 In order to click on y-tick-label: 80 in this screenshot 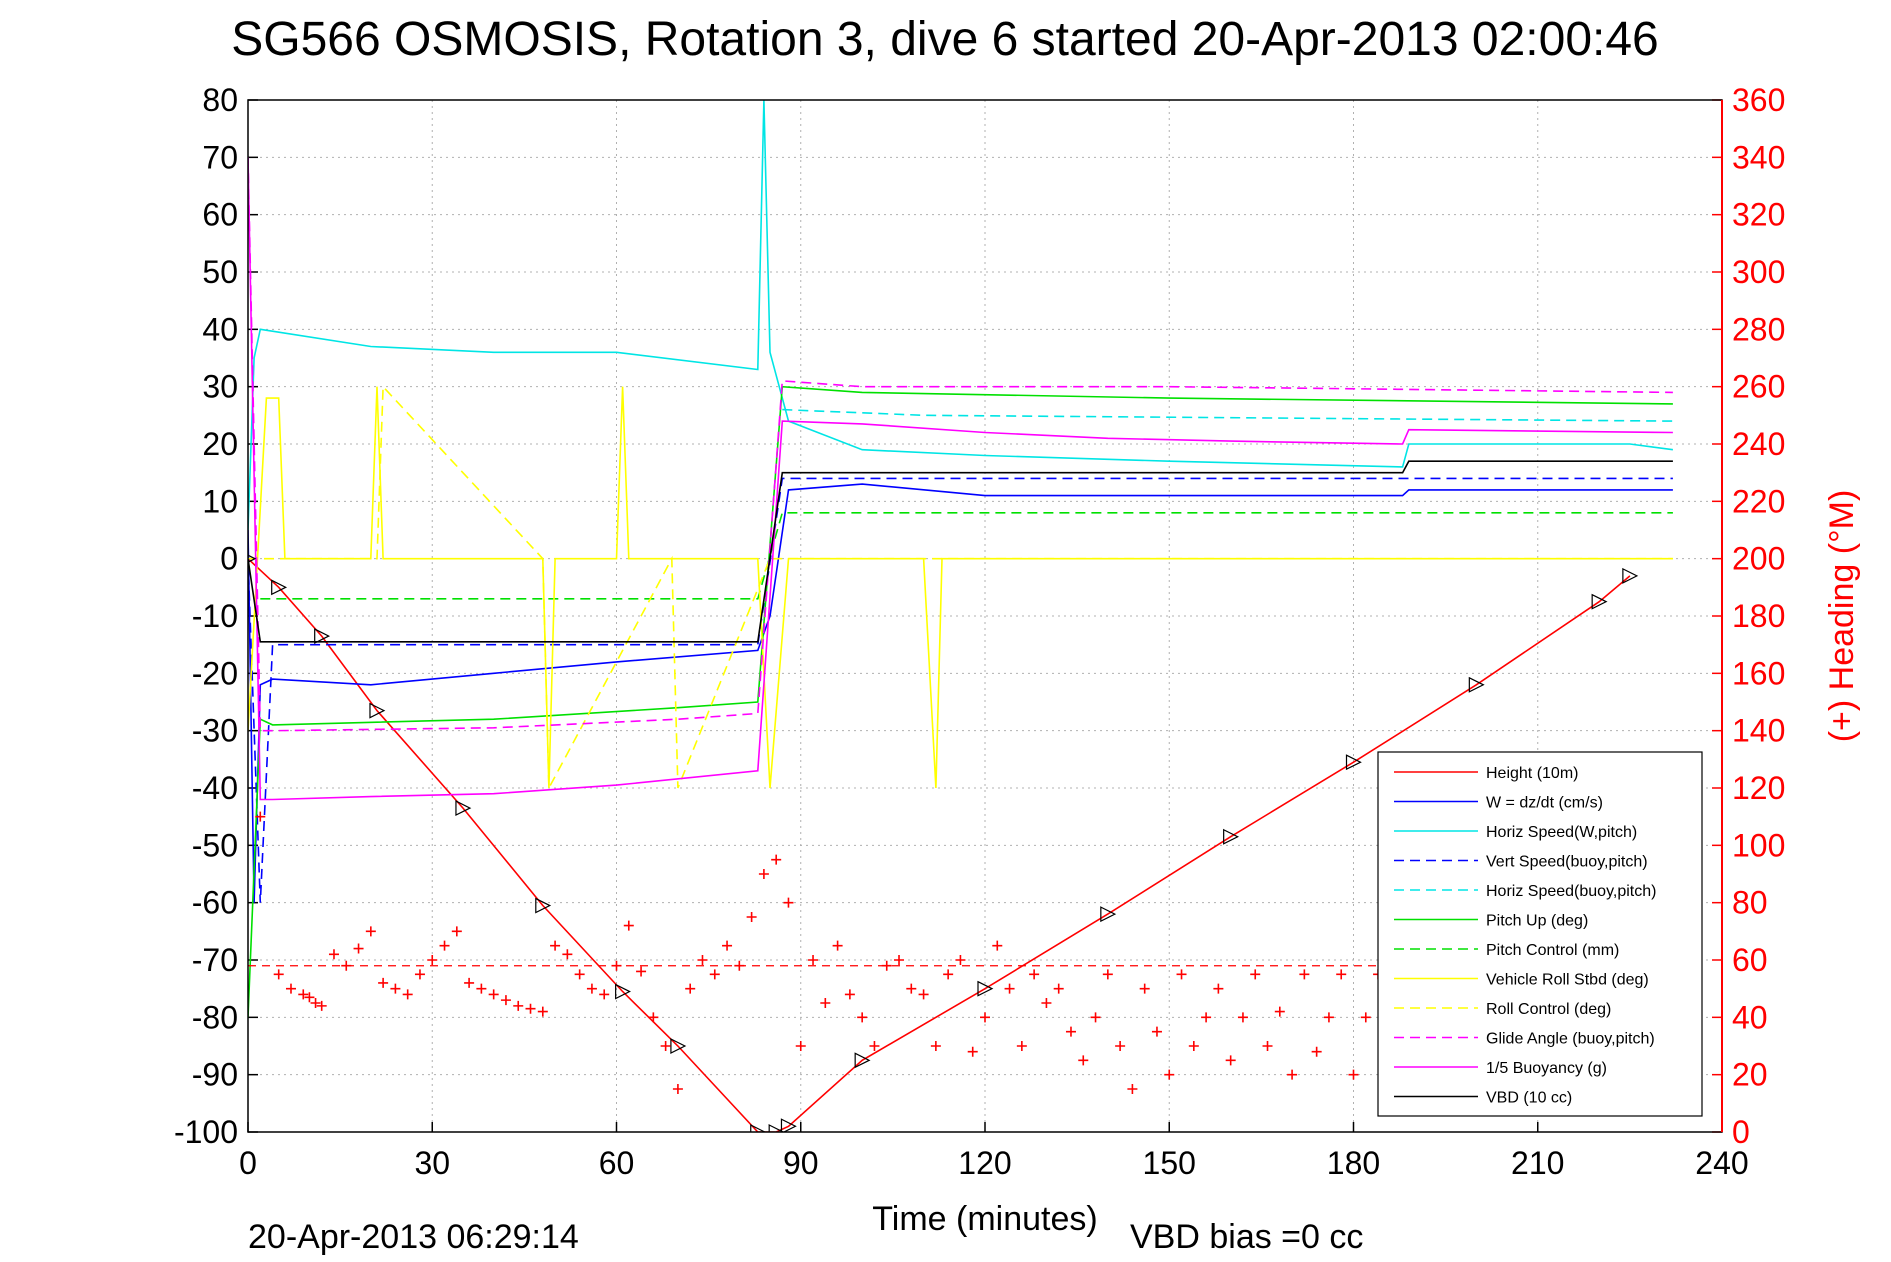, I will do `click(220, 100)`.